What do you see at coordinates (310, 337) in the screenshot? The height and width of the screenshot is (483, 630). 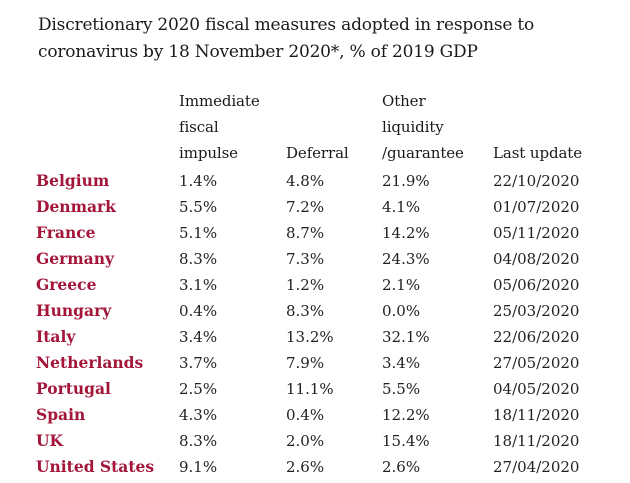 I see `deferral-cell: 13.2%` at bounding box center [310, 337].